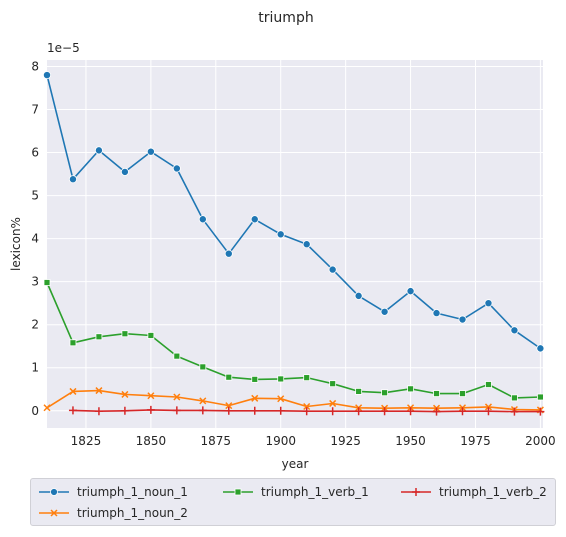  I want to click on legend-marker-x-icon, so click(54, 513).